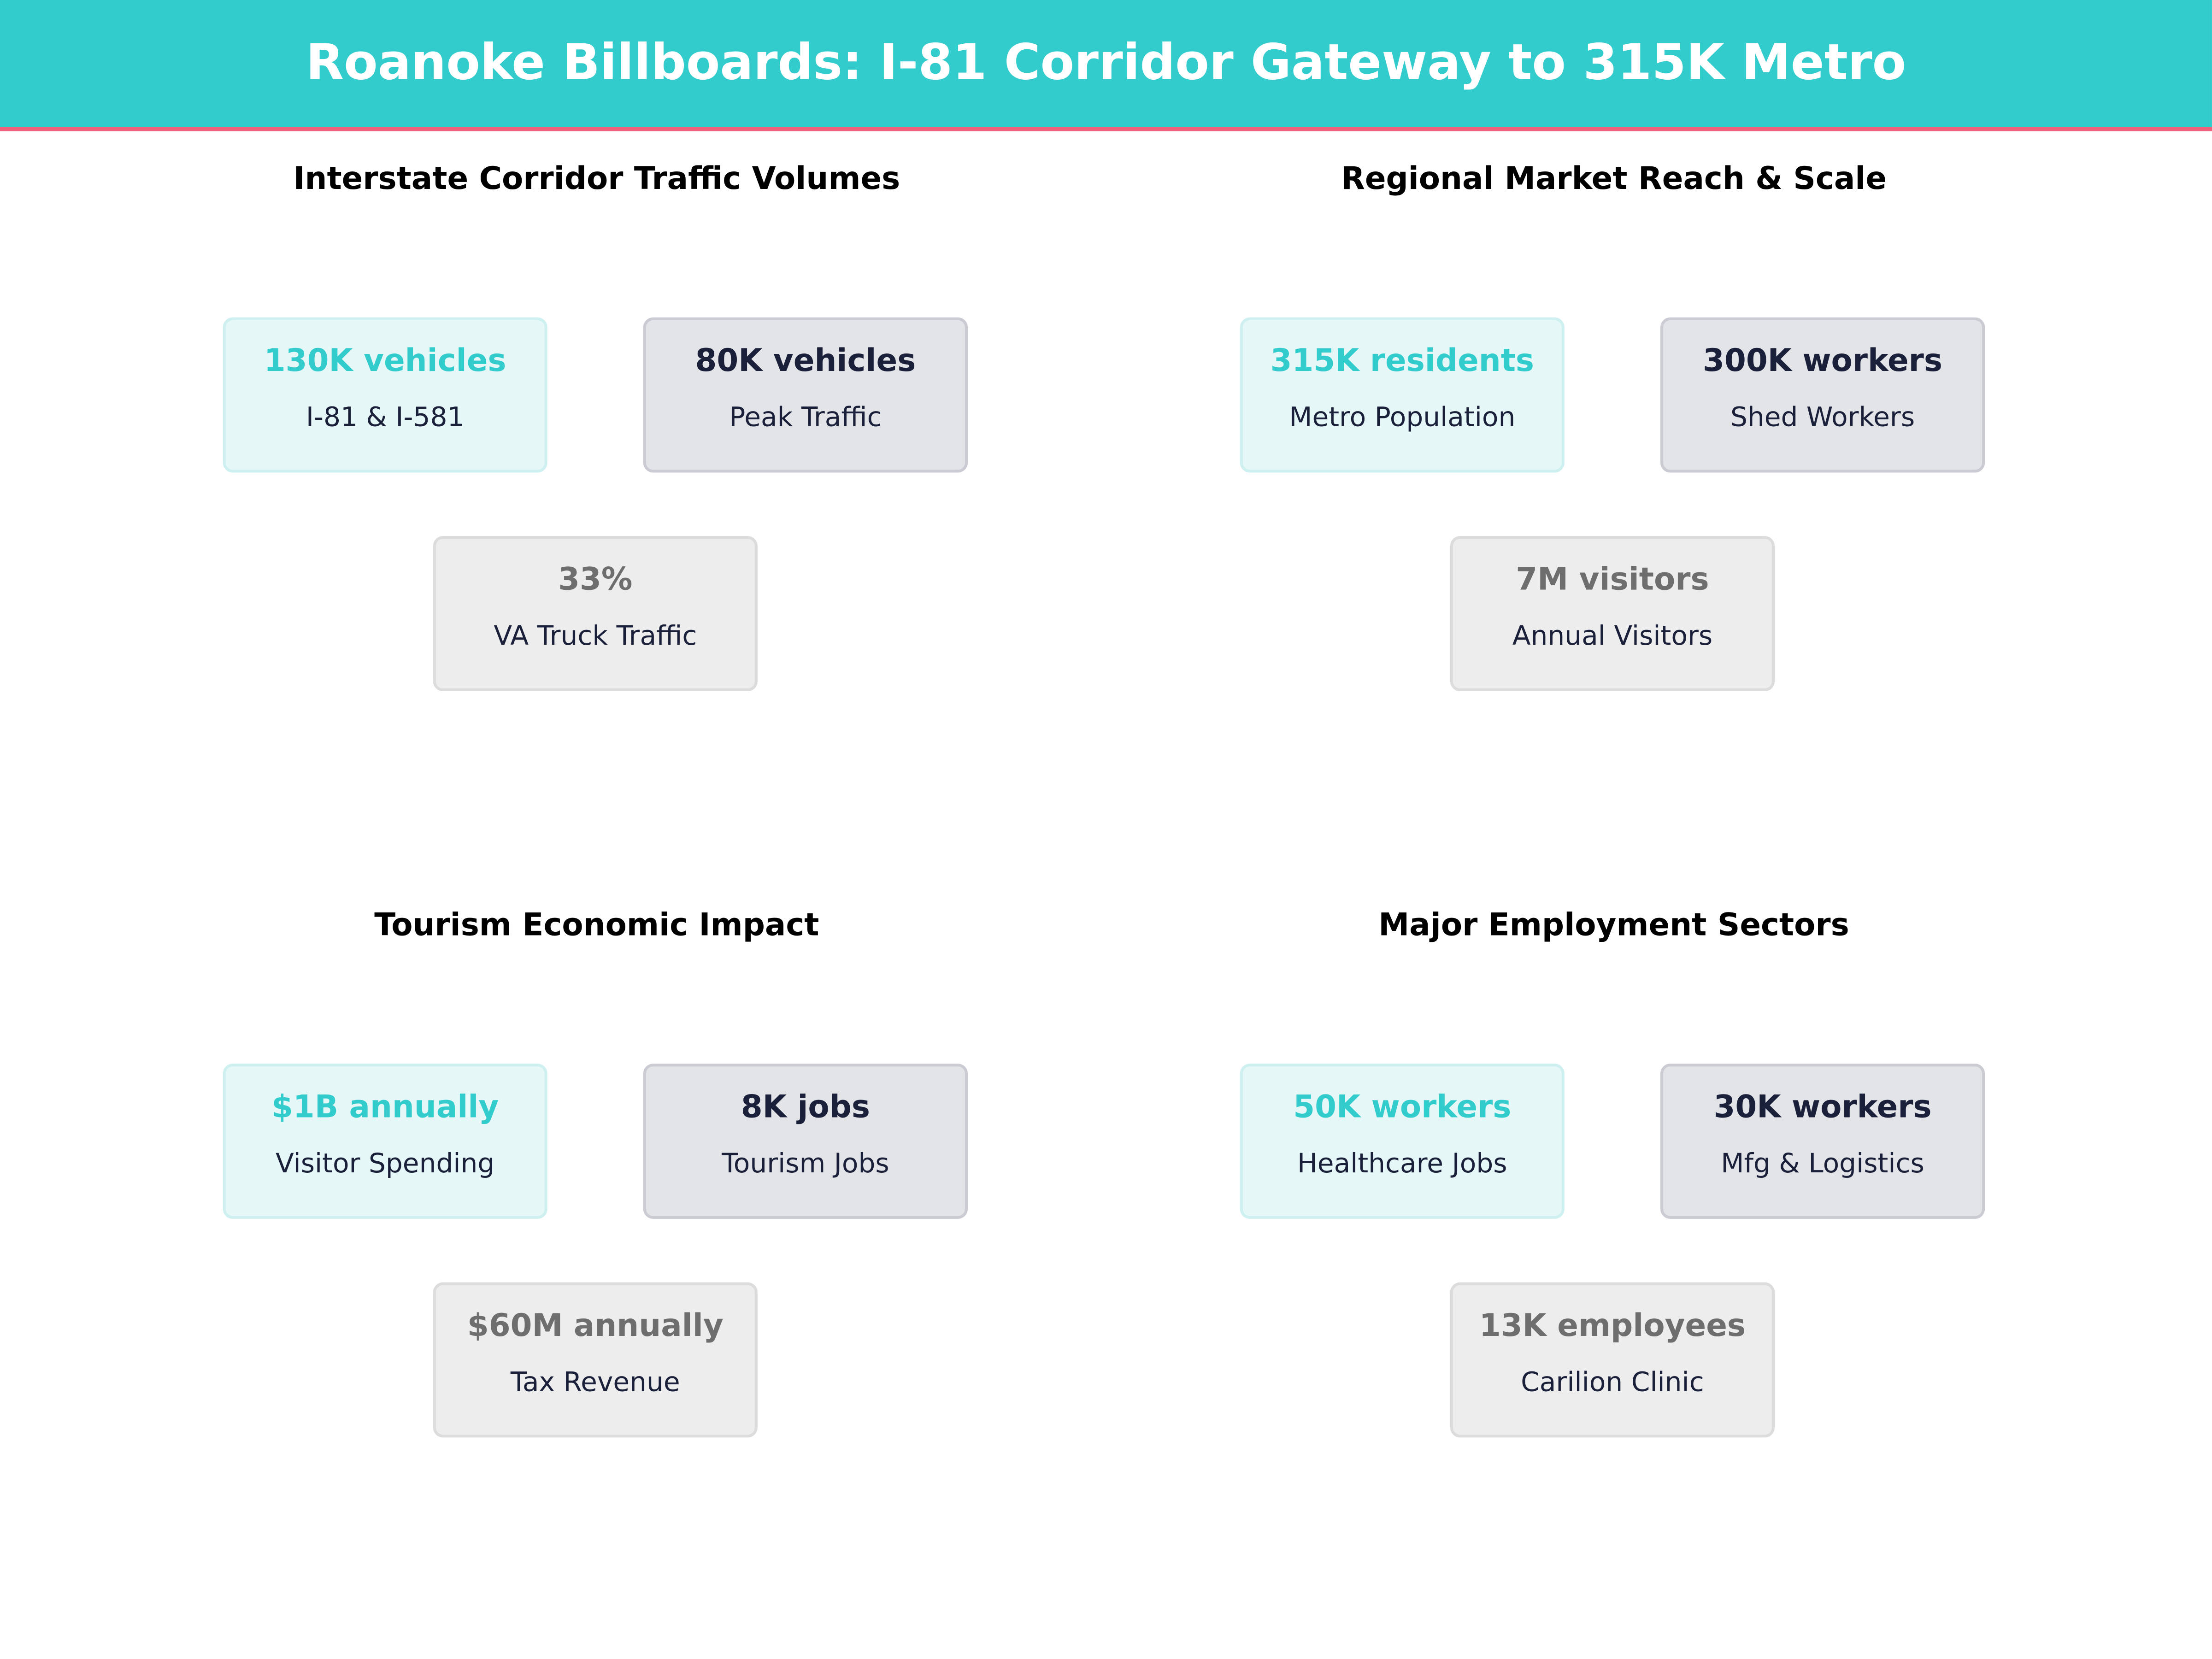 Image resolution: width=2212 pixels, height=1659 pixels. Describe the element at coordinates (1612, 1382) in the screenshot. I see `stat-label: Carilion Clinic` at that location.